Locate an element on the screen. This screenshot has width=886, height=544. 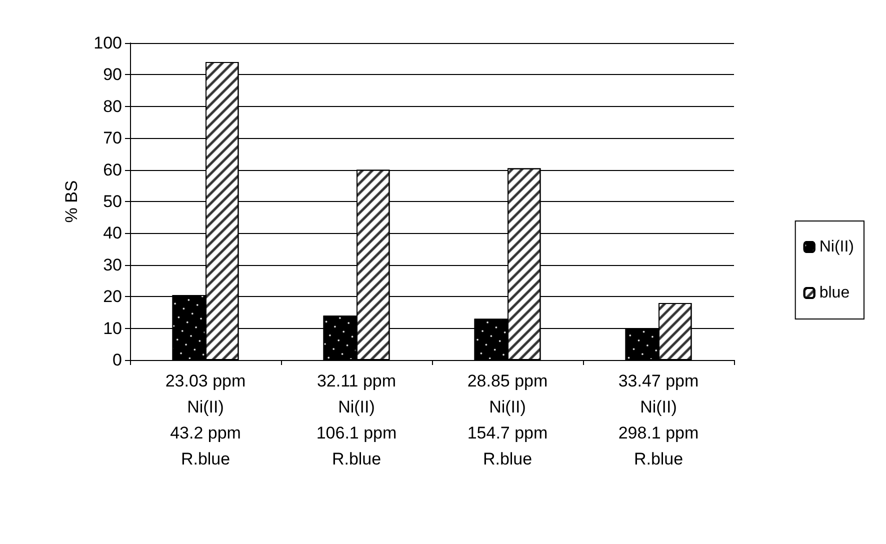
x-tick-label: 33.47 ppm Ni(II) 298.1 ppm R.blue is located at coordinates (658, 420).